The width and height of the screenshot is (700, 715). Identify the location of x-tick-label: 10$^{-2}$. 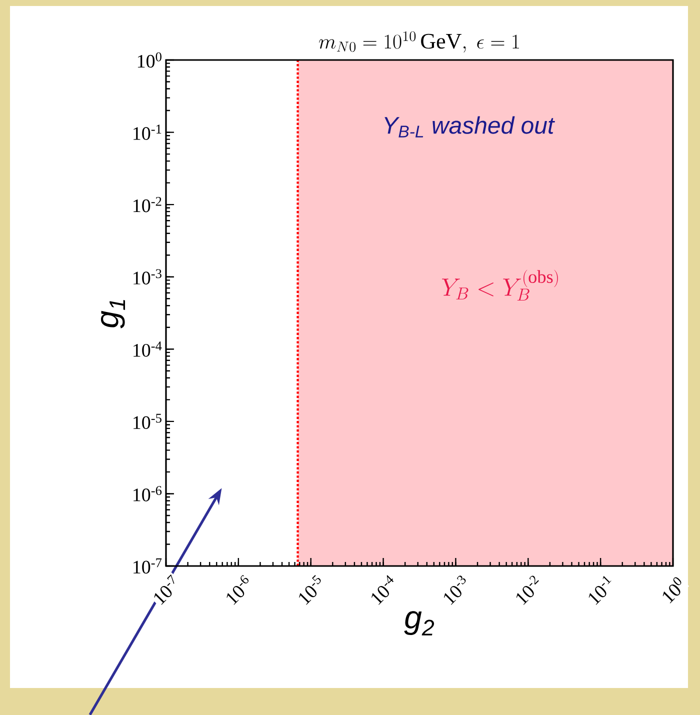
(527, 590).